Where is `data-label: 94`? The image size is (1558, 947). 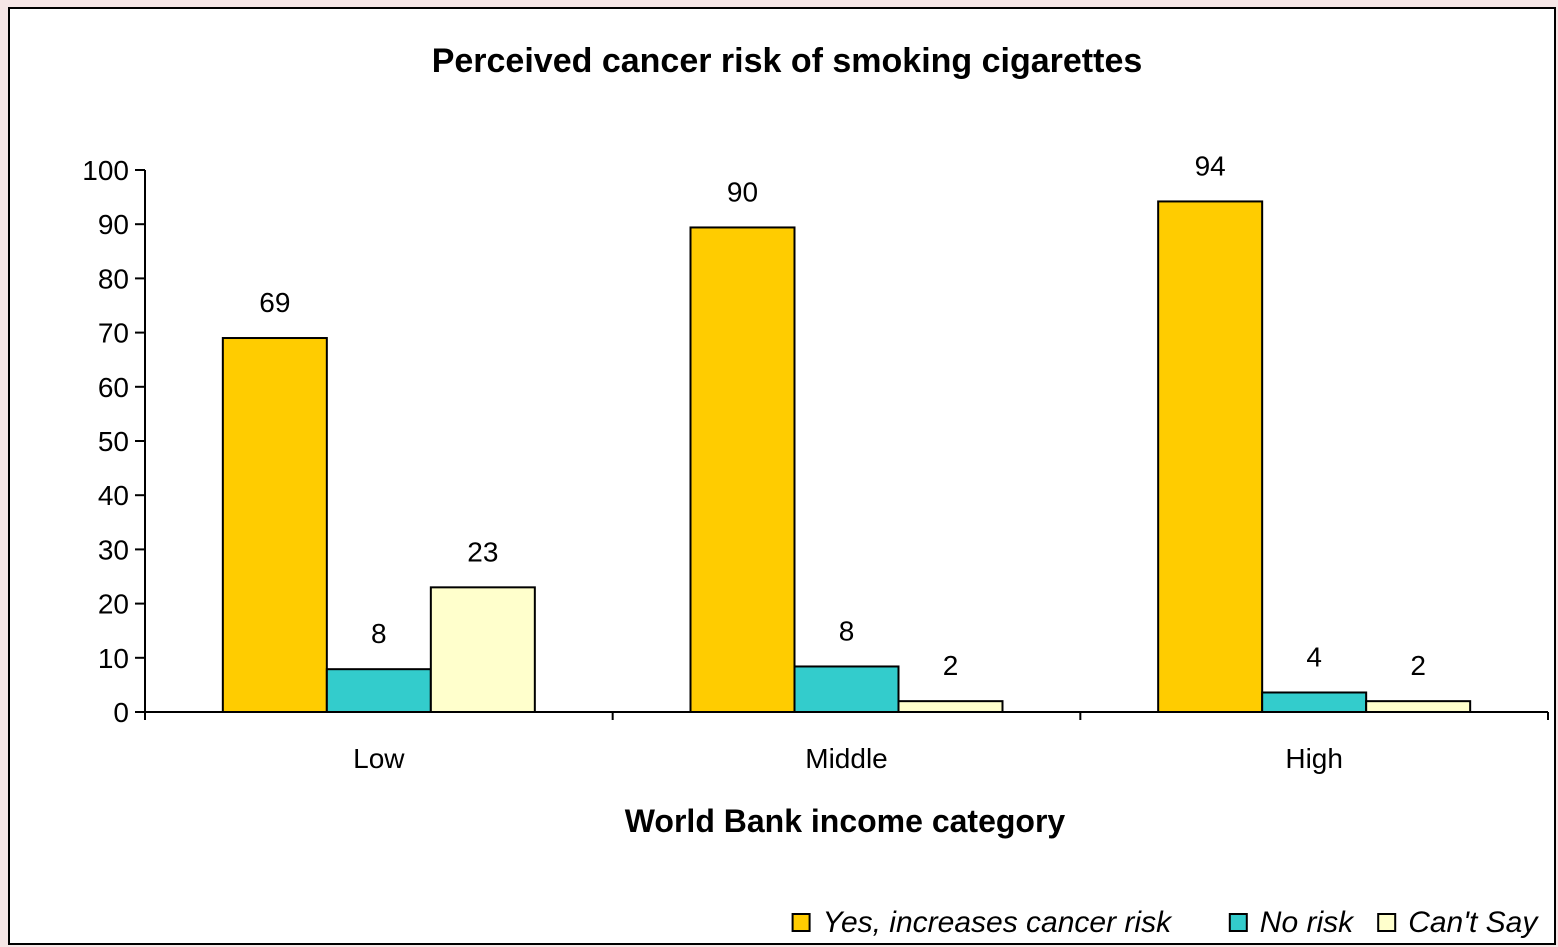 data-label: 94 is located at coordinates (1210, 165).